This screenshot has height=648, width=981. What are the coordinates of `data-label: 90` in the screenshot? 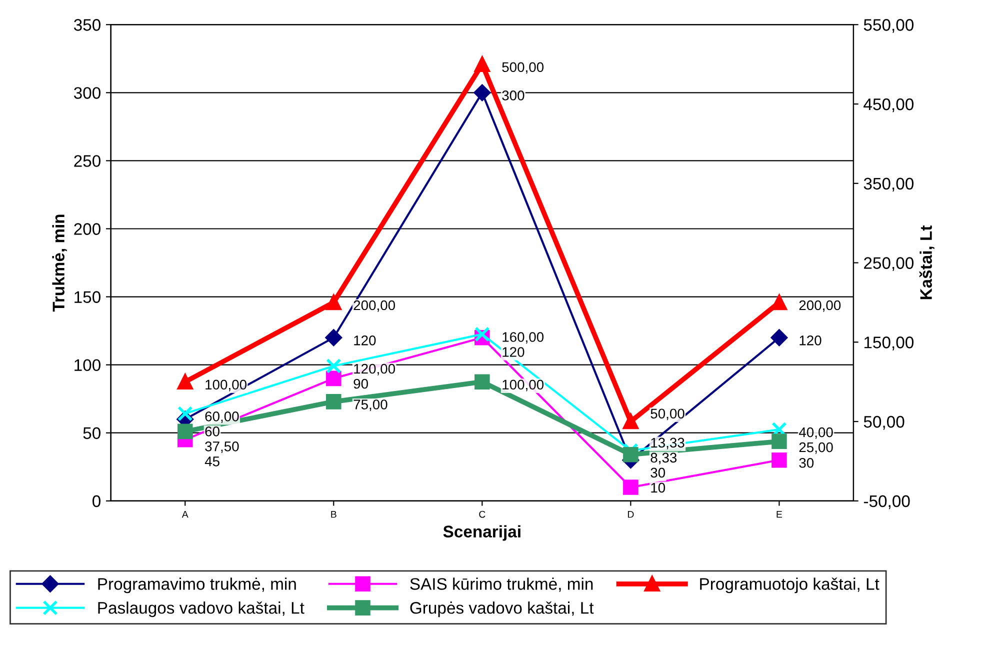 It's located at (361, 383).